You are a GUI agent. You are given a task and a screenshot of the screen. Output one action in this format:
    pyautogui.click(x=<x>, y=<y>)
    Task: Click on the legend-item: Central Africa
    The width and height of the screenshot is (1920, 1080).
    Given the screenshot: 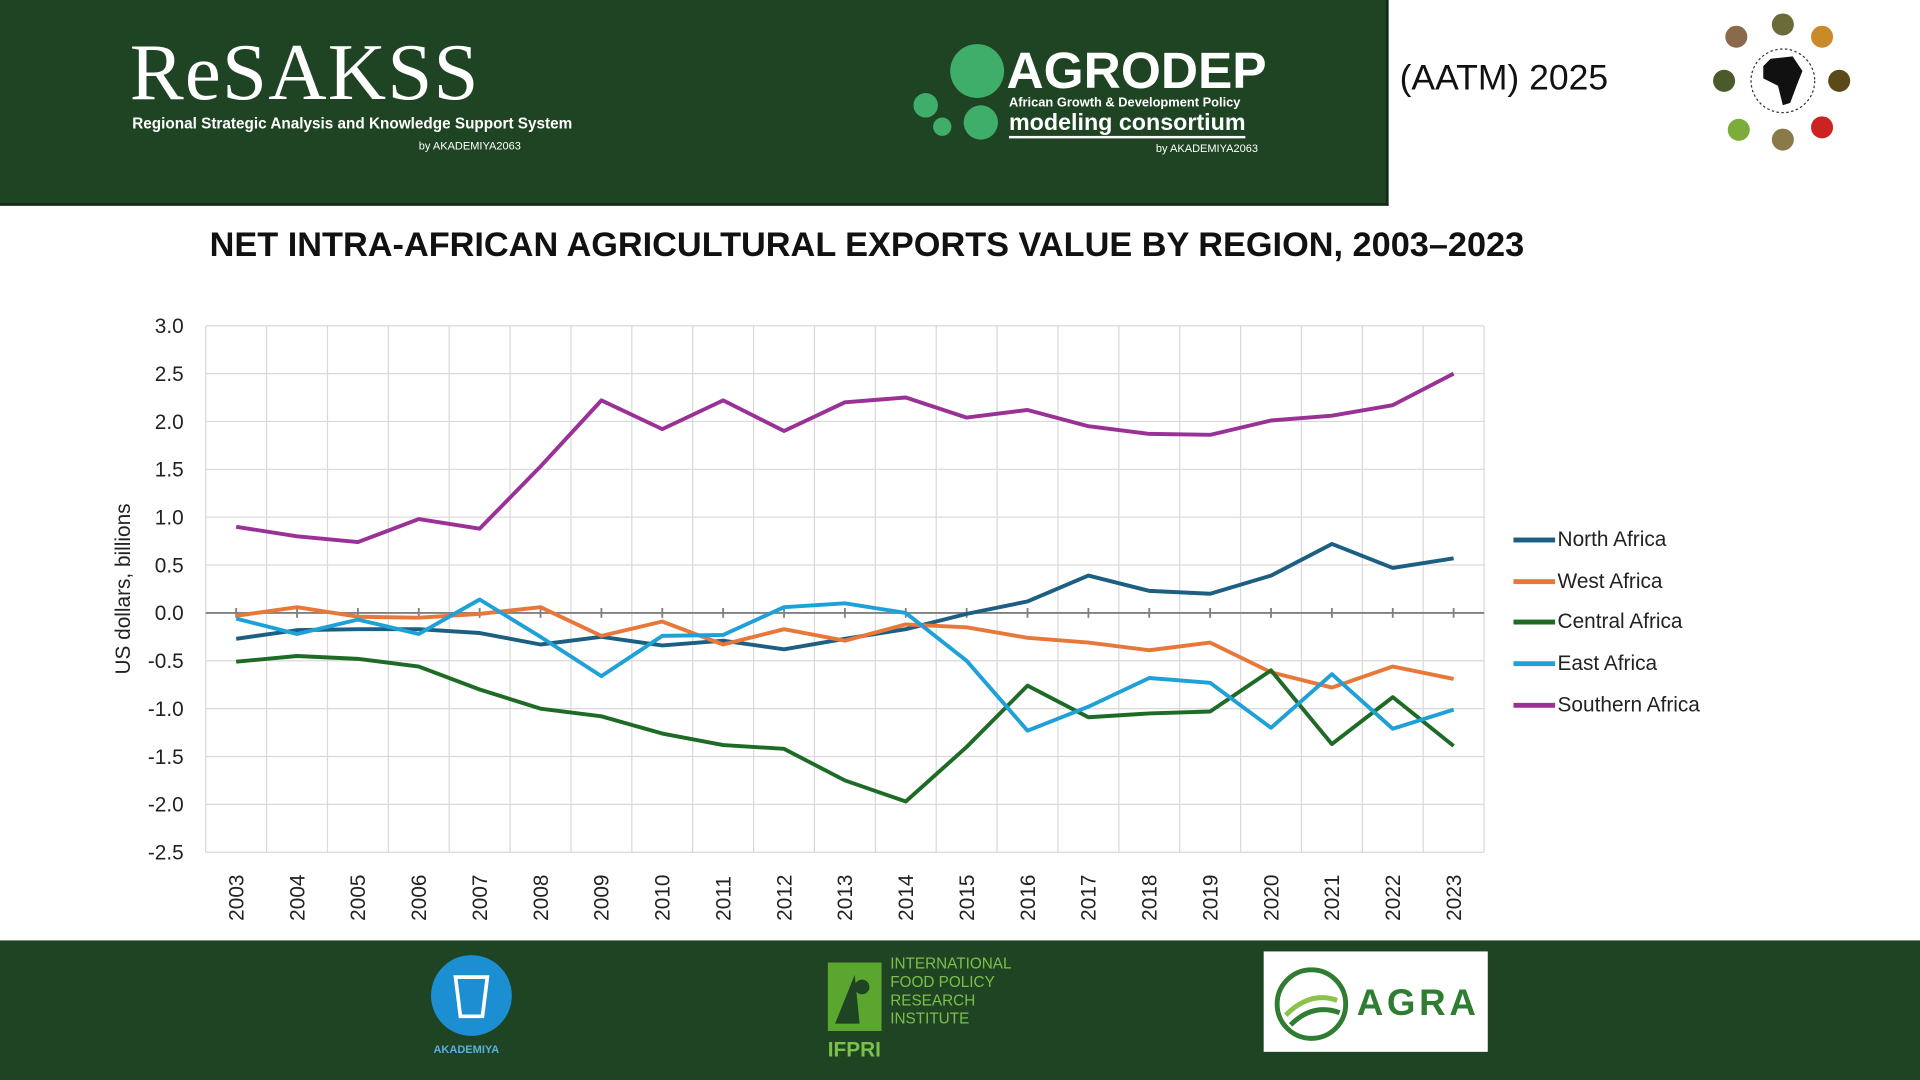 What is the action you would take?
    pyautogui.click(x=1606, y=622)
    